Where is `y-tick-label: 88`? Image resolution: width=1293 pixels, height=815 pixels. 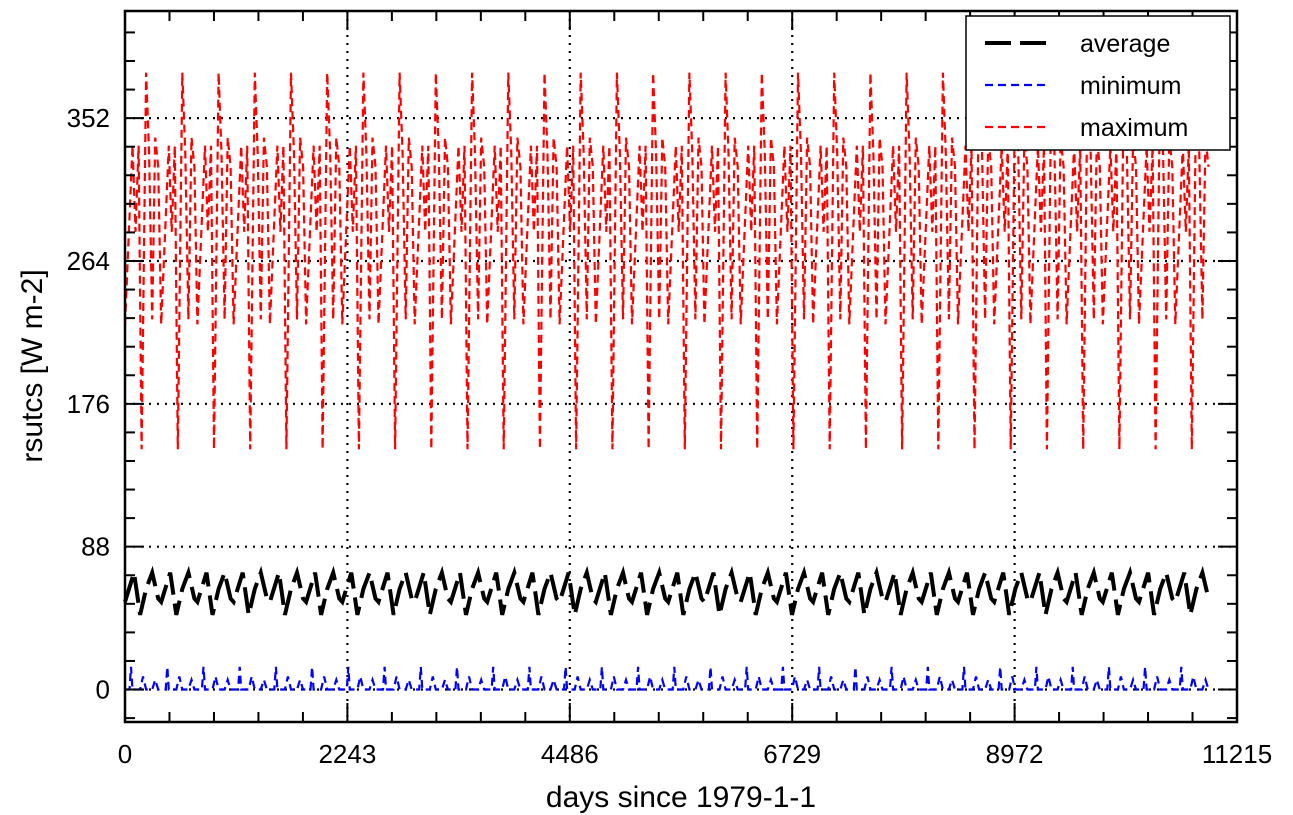 y-tick-label: 88 is located at coordinates (95, 547).